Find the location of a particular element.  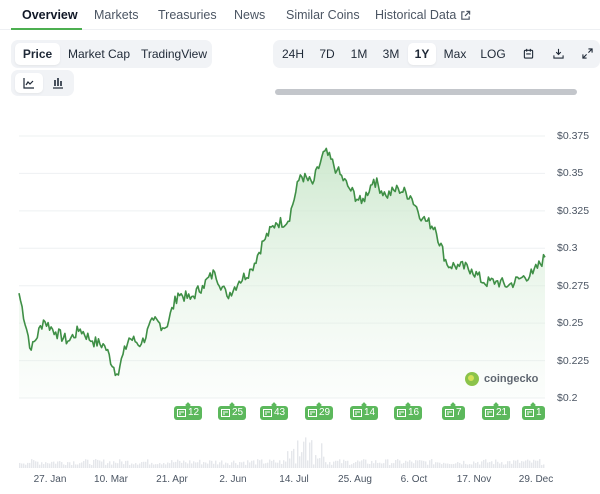

chart-type-selector: Price Market Cap TradingView is located at coordinates (111, 54).